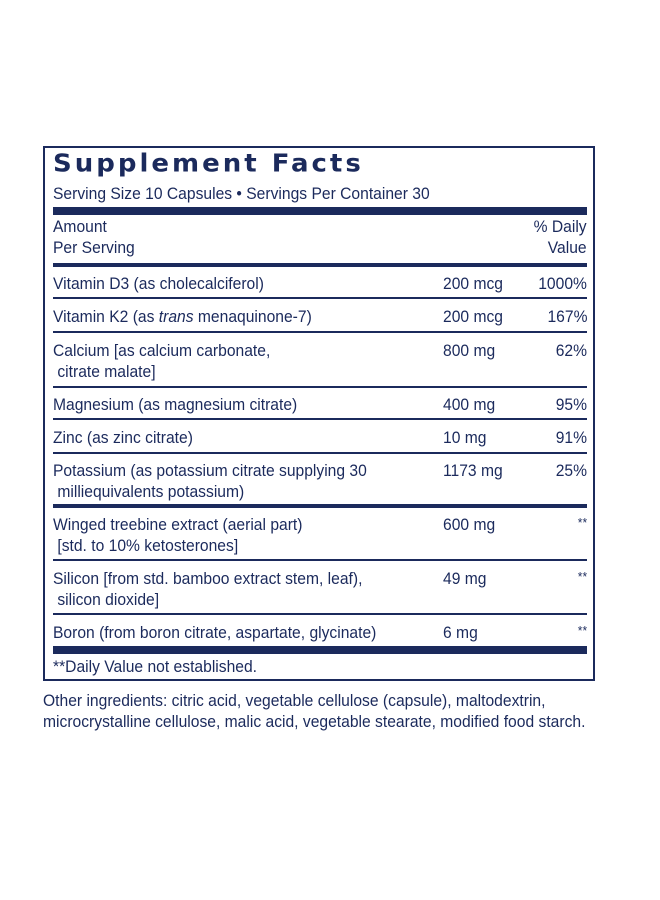 The height and width of the screenshot is (900, 660). Describe the element at coordinates (473, 470) in the screenshot. I see `nutrient-amount: 1173 mg` at that location.